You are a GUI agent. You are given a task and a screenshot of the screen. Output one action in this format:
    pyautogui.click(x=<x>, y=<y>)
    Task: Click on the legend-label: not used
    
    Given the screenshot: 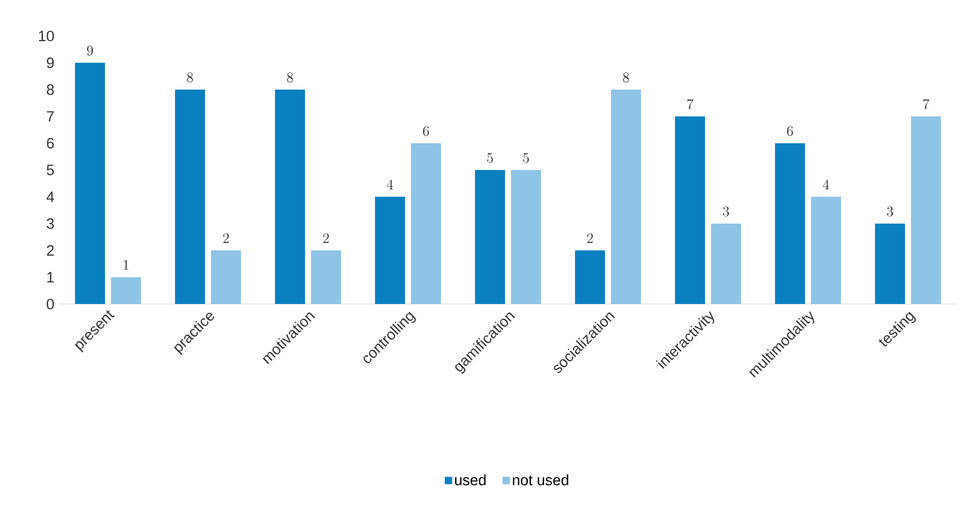 What is the action you would take?
    pyautogui.click(x=540, y=480)
    